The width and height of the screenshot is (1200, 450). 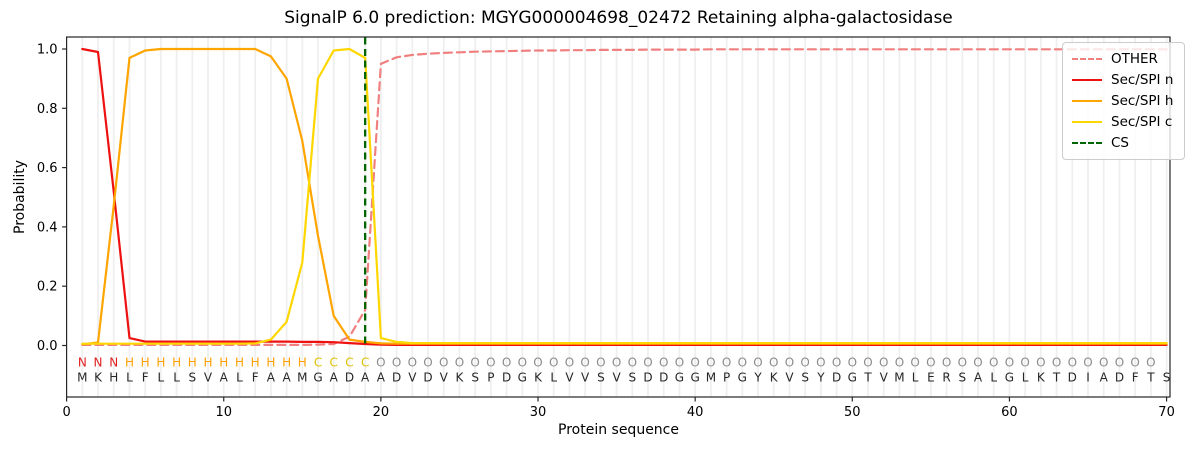 I want to click on sequence-letter: I, so click(x=1088, y=378).